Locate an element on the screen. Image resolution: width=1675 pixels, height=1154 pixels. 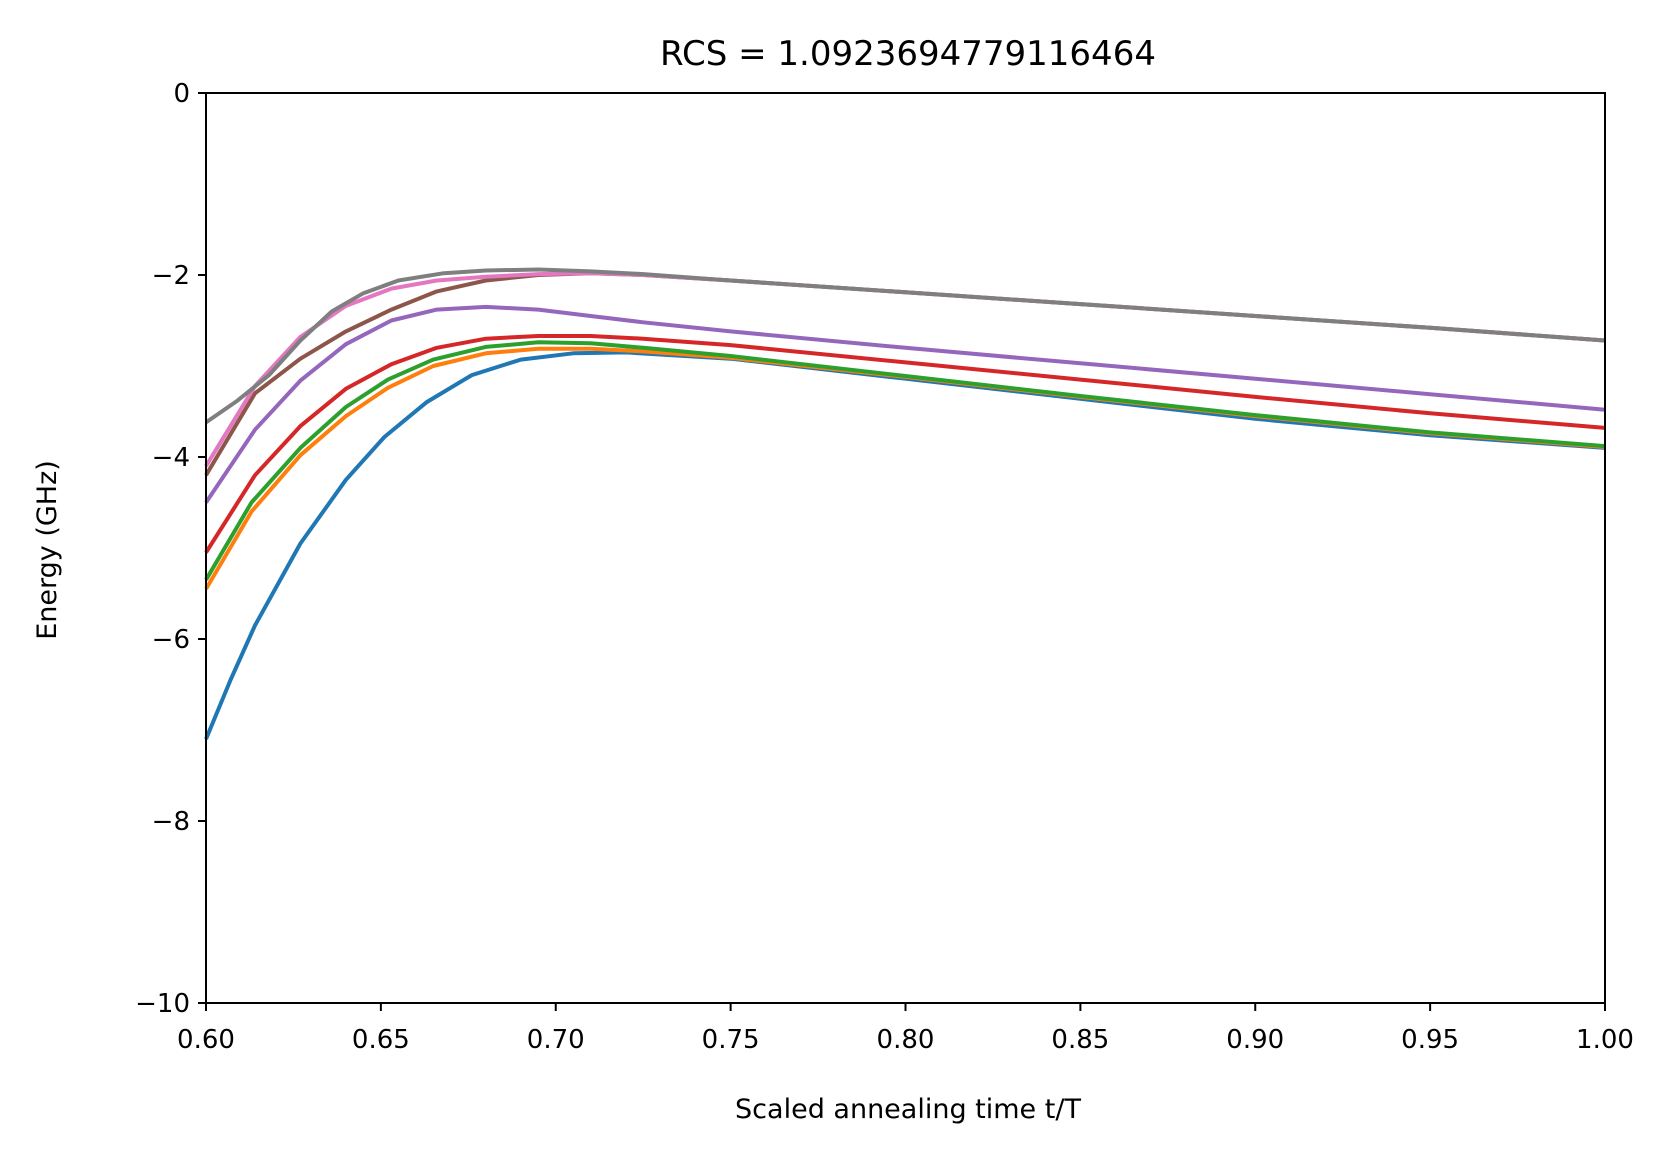
y-tick-label: −2 is located at coordinates (171, 276).